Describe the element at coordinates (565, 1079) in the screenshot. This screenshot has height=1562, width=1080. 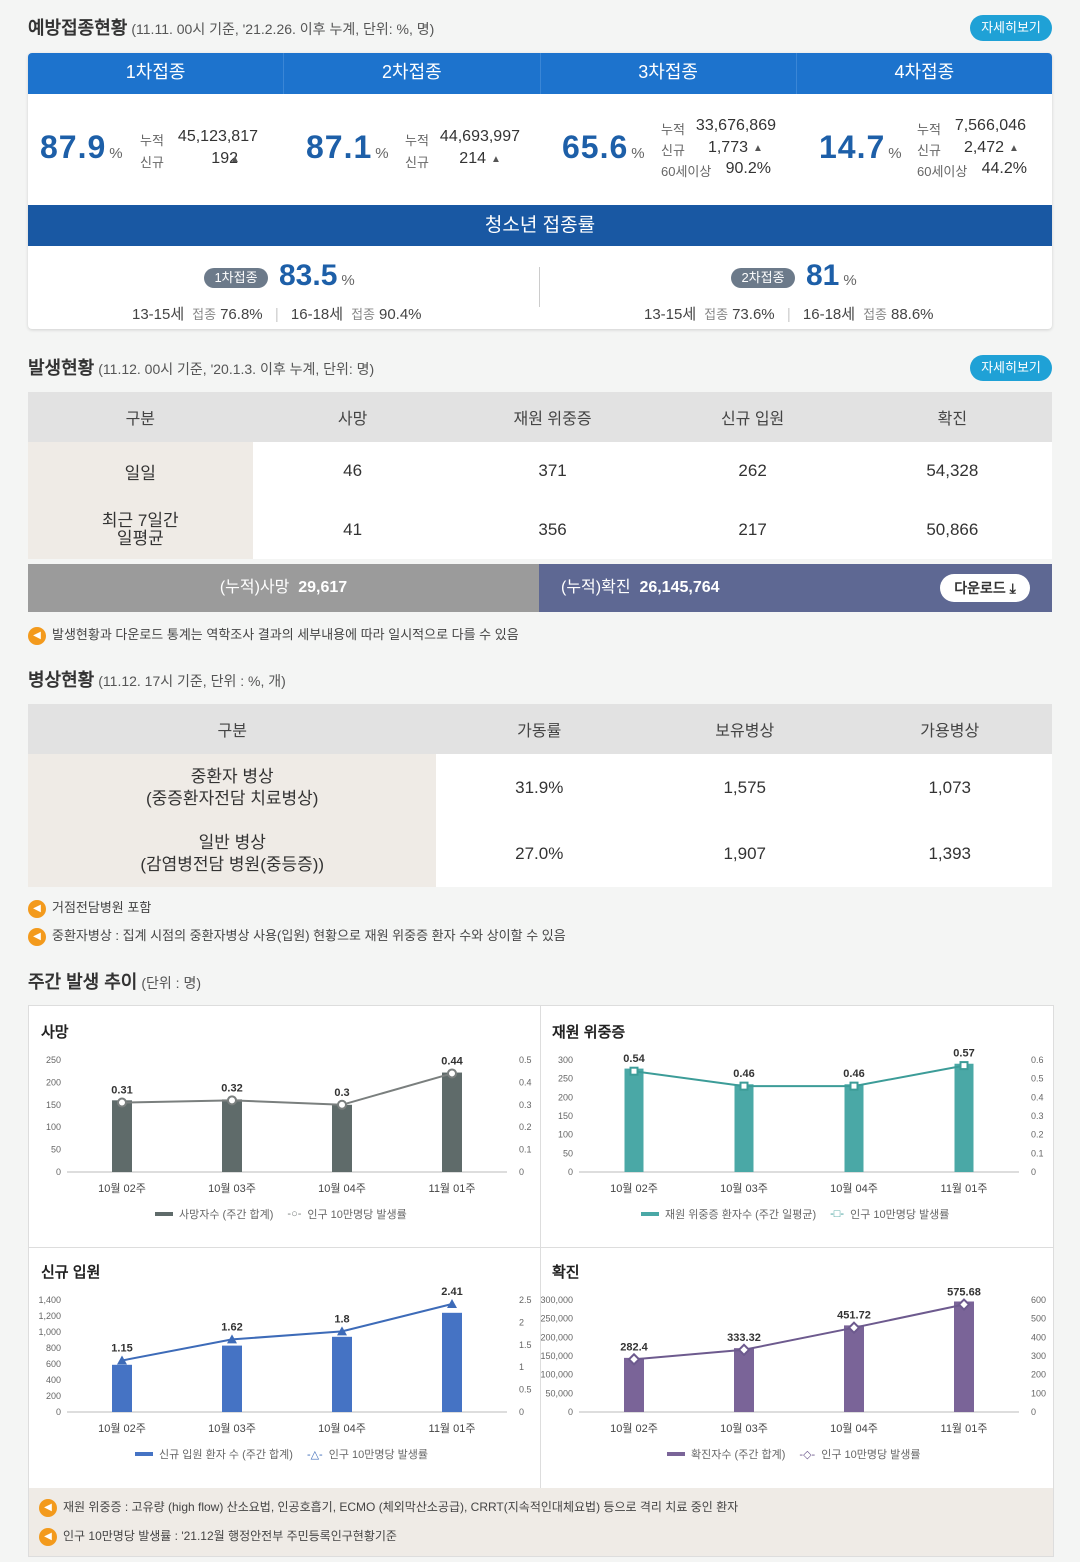
I see `y-tick-label: 250` at that location.